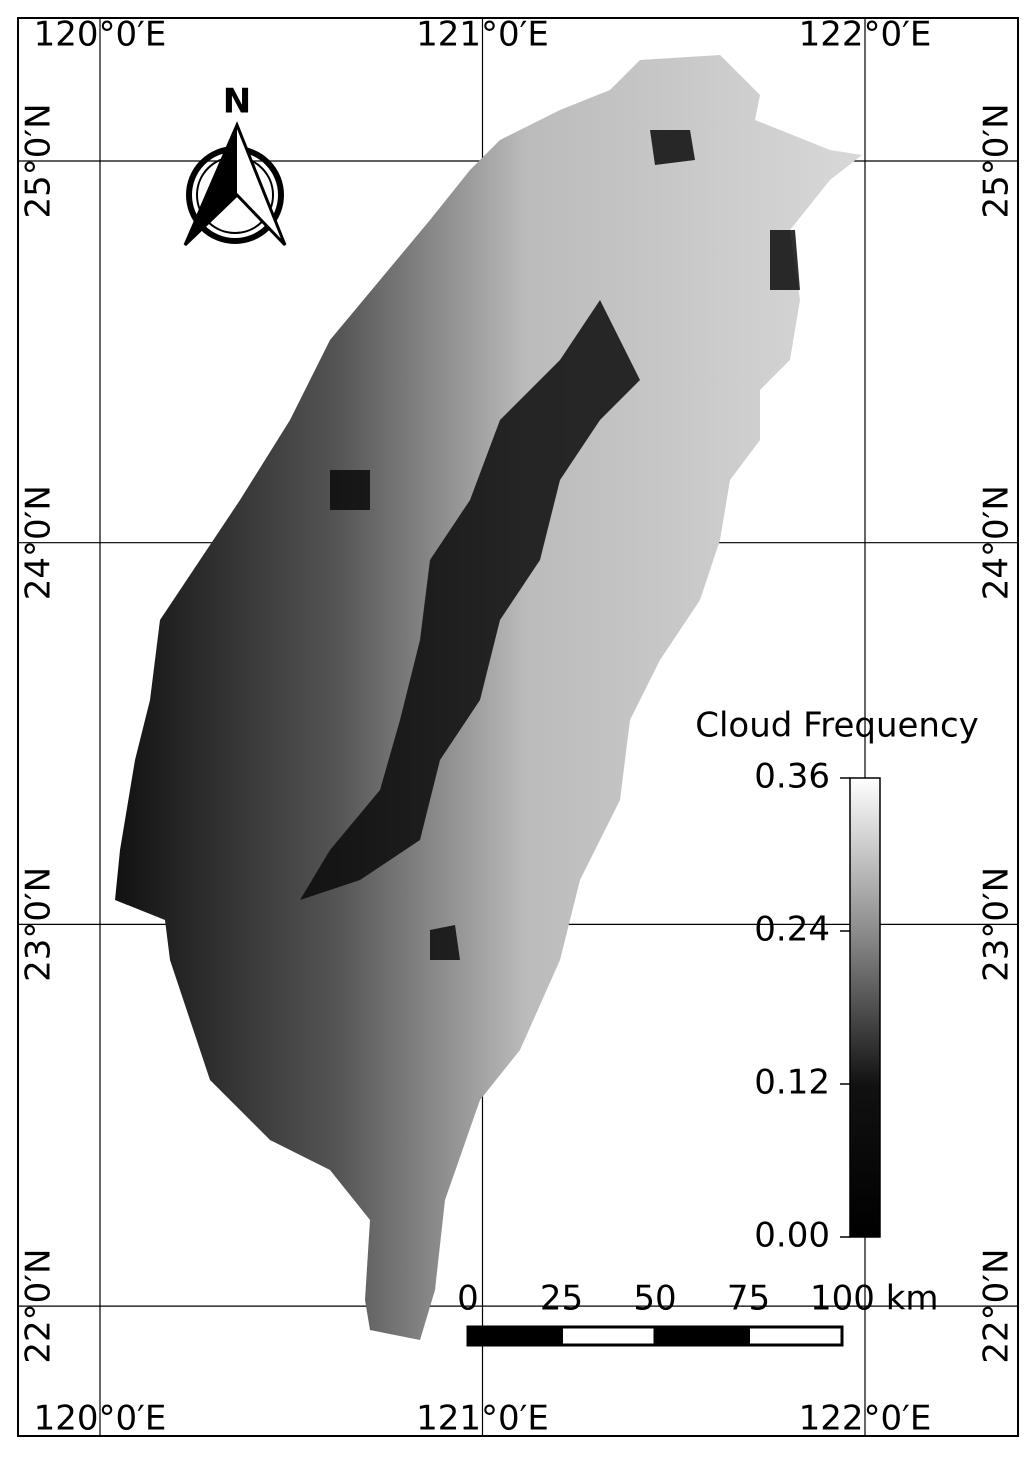 Image resolution: width=1024 pixels, height=1458 pixels. Describe the element at coordinates (468, 1299) in the screenshot. I see `scale-label: 0` at that location.